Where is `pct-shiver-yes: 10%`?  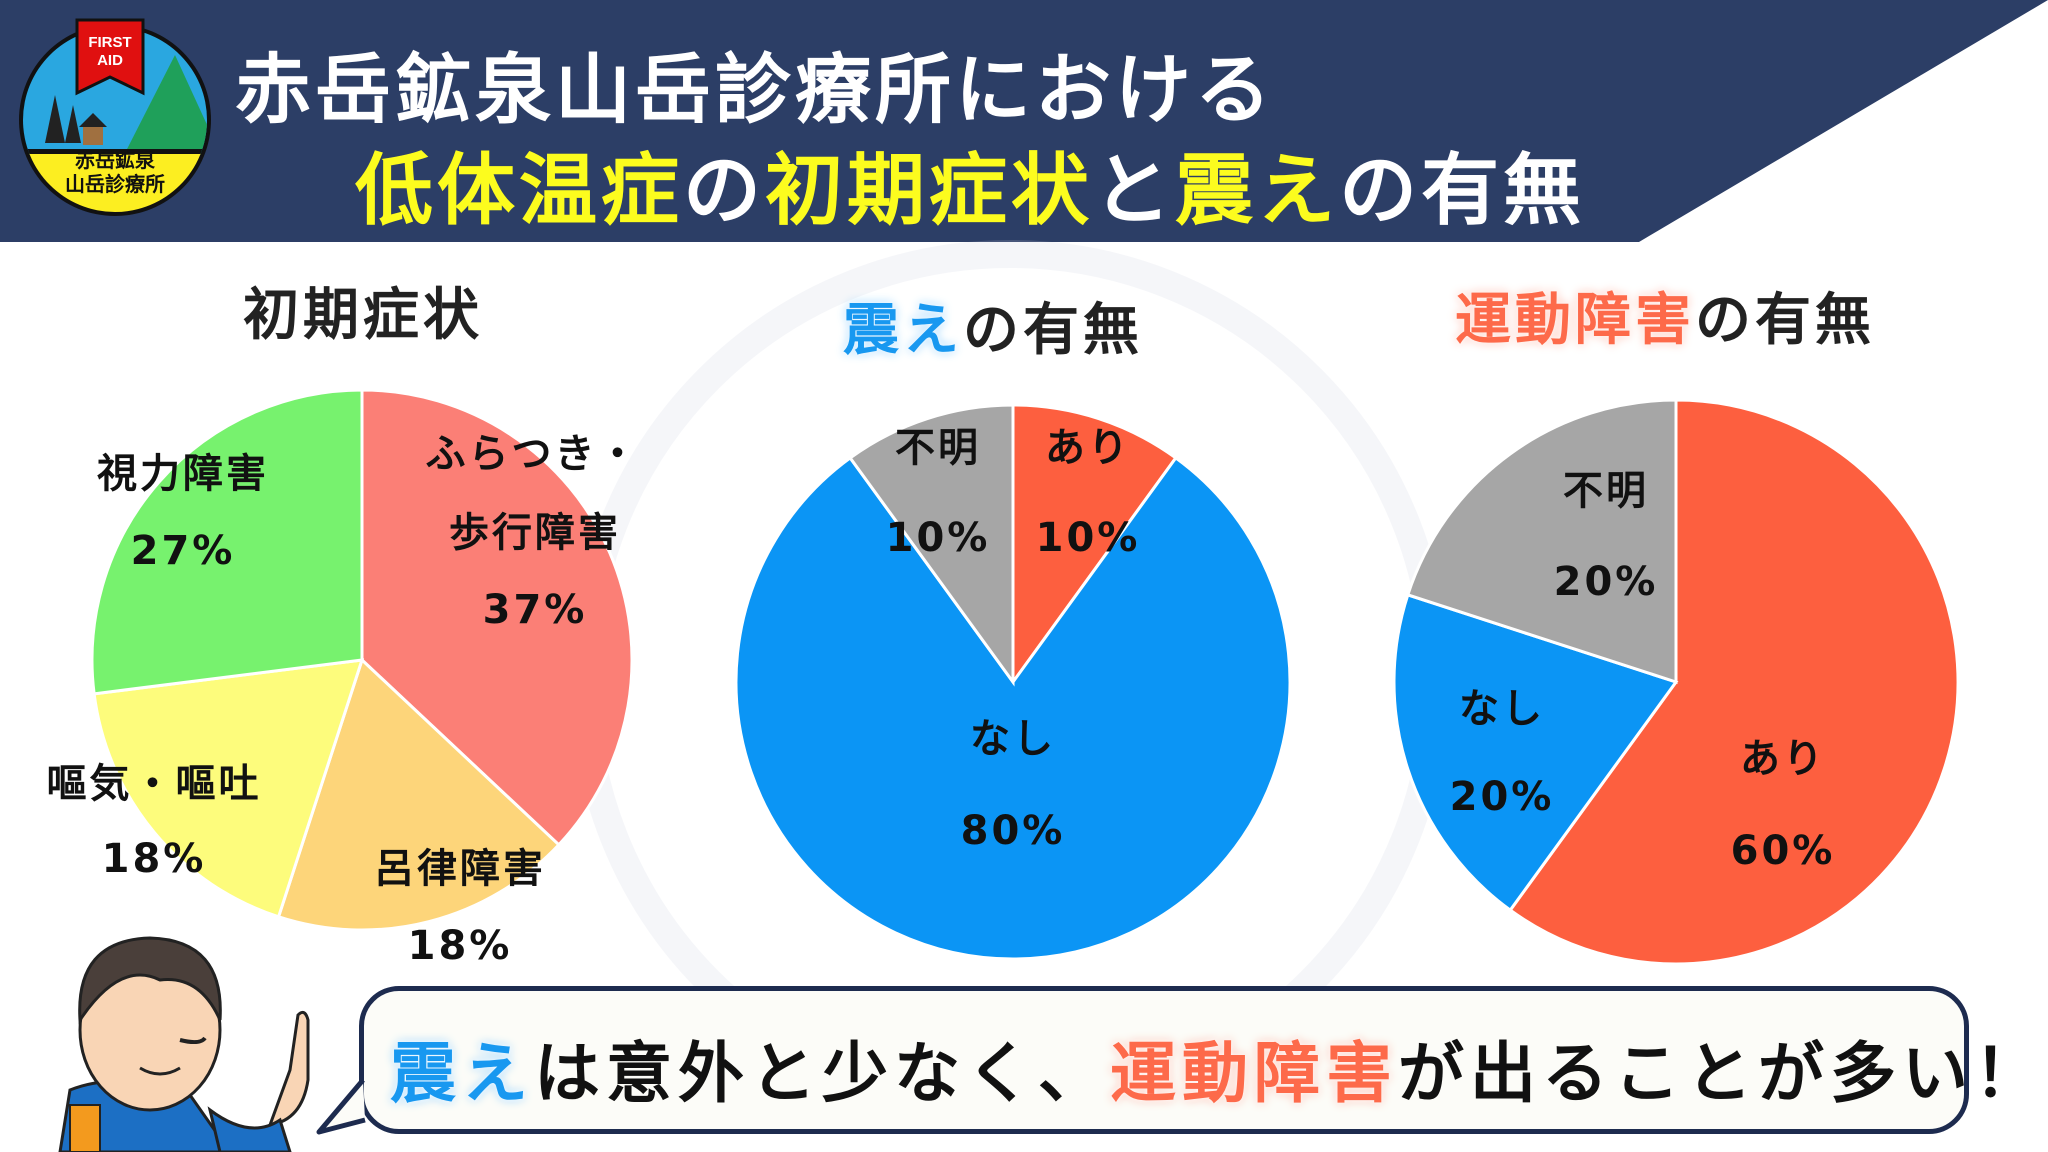
pct-shiver-yes: 10% is located at coordinates (1088, 538).